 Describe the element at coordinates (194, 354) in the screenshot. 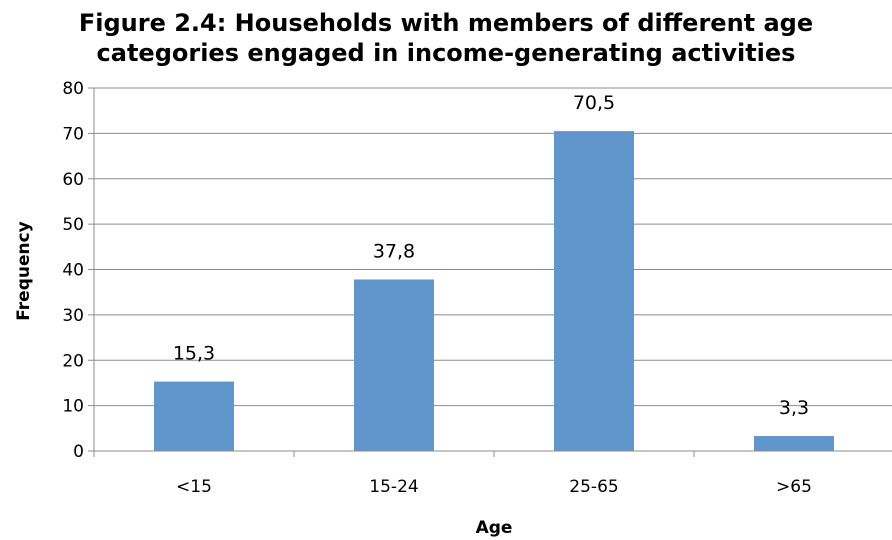

I see `data-label: 15,3` at that location.